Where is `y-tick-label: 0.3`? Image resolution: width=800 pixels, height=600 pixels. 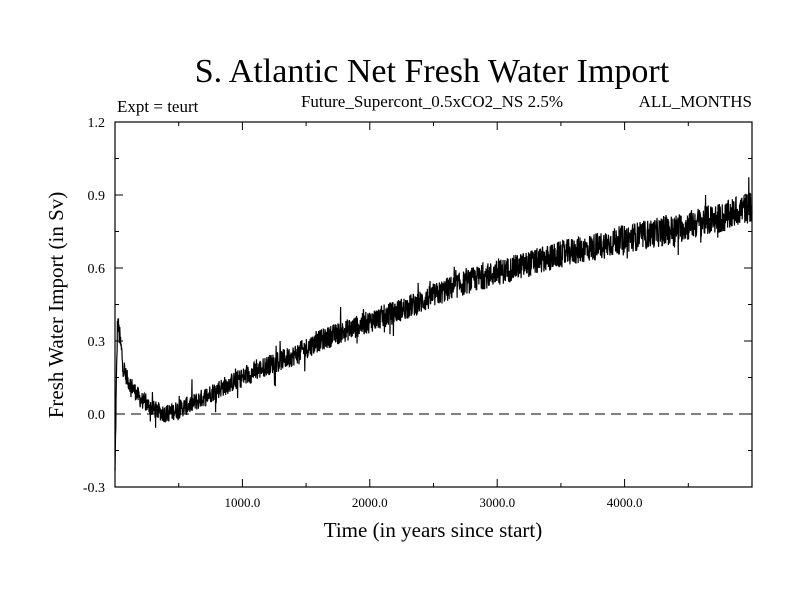
y-tick-label: 0.3 is located at coordinates (97, 342).